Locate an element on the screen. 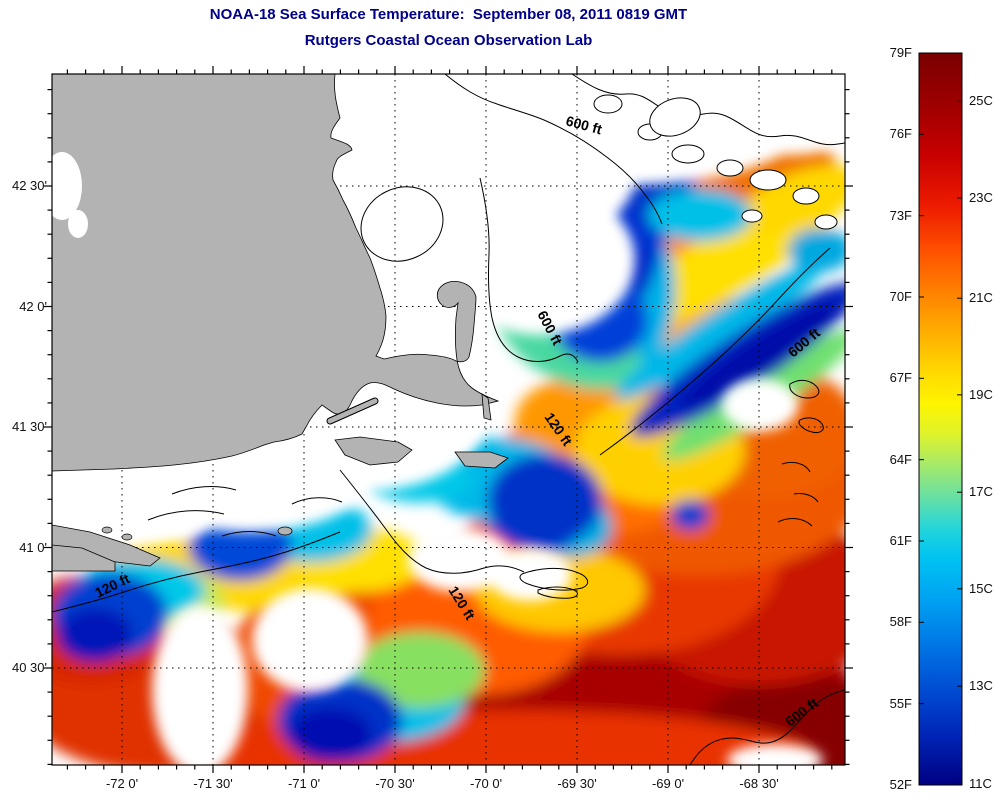  colorbar-celsius-label: 23C is located at coordinates (981, 197).